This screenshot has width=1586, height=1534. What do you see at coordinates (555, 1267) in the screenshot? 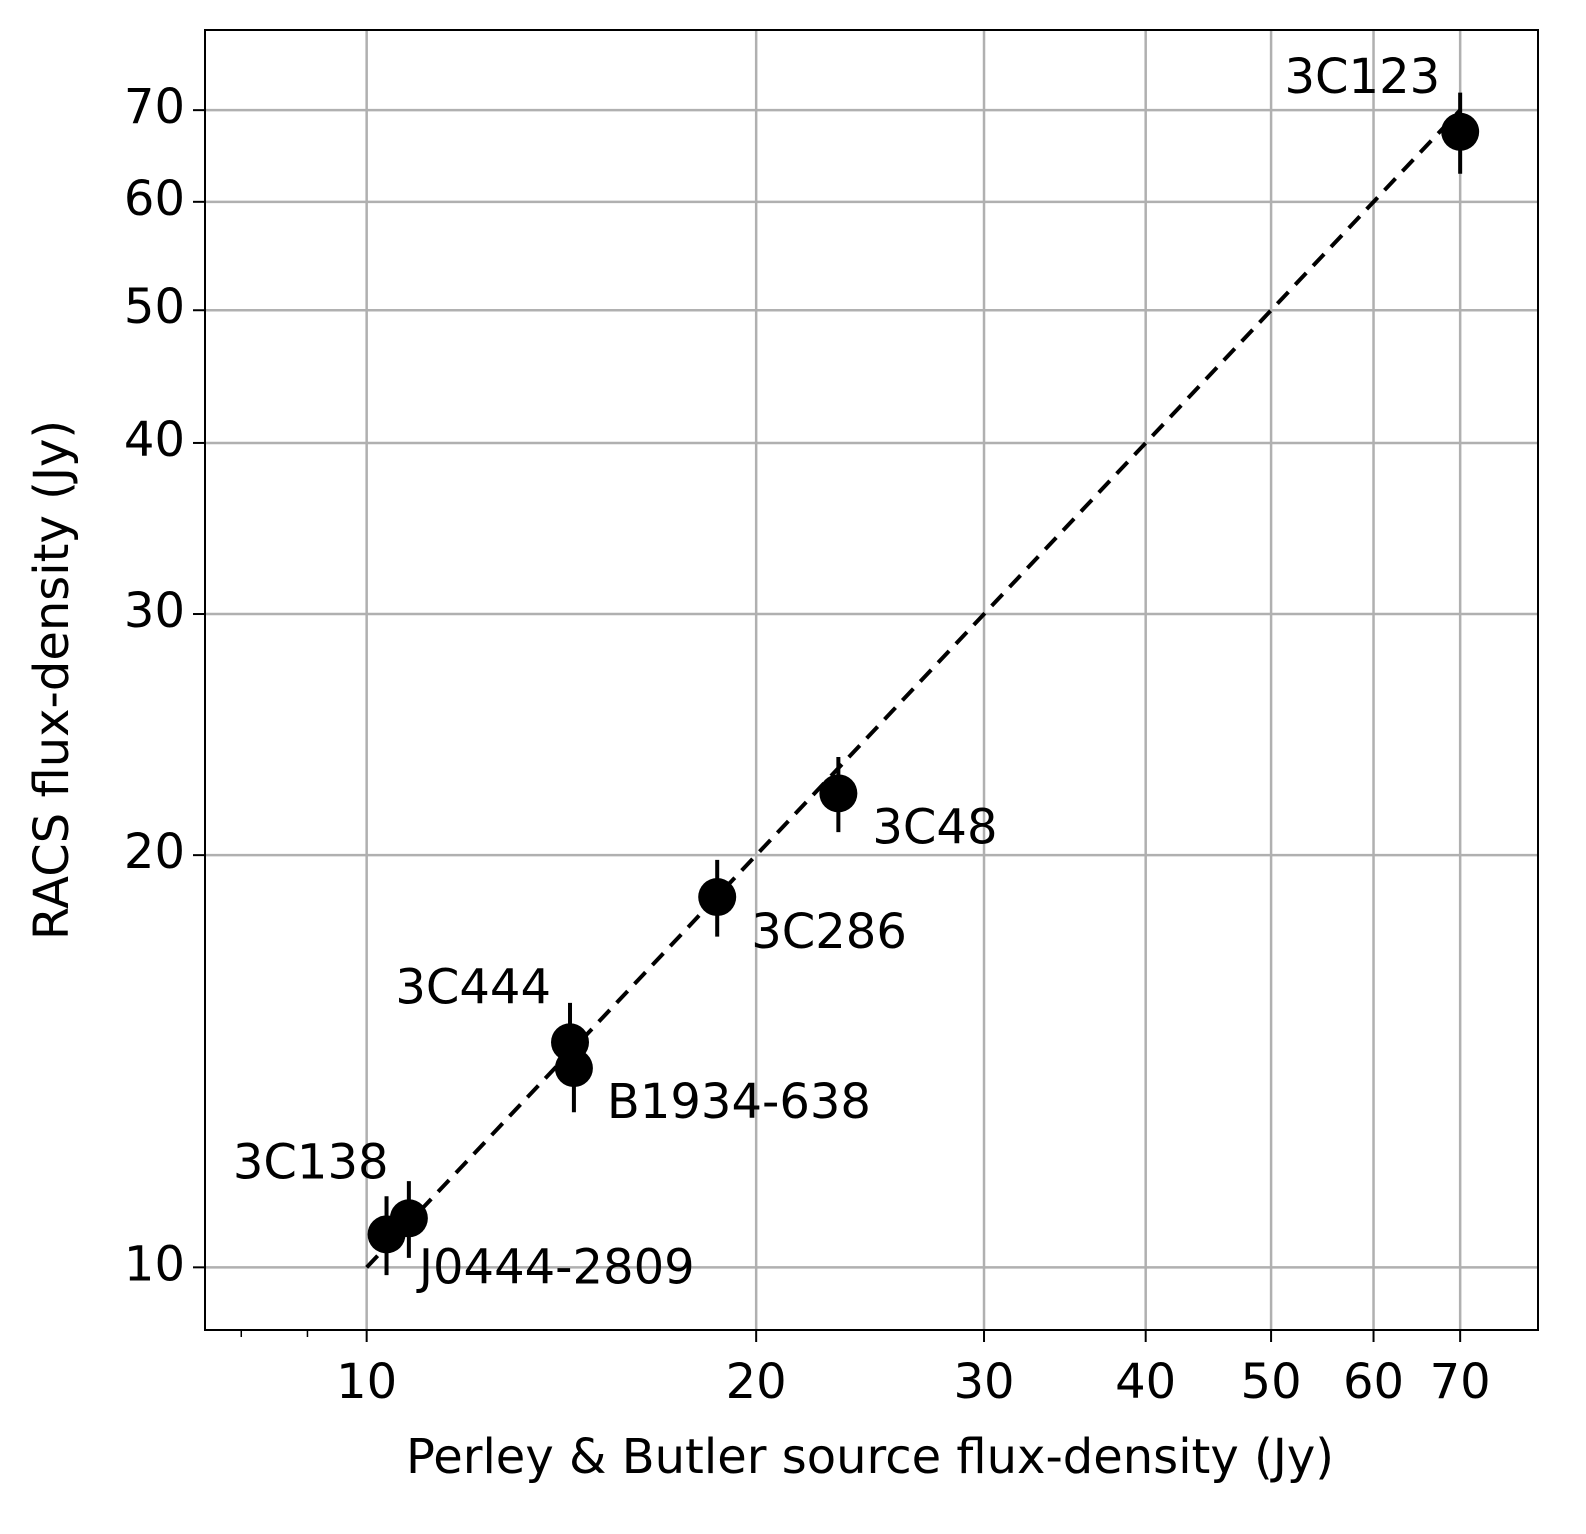
I see `point-label: J0444-2809` at bounding box center [555, 1267].